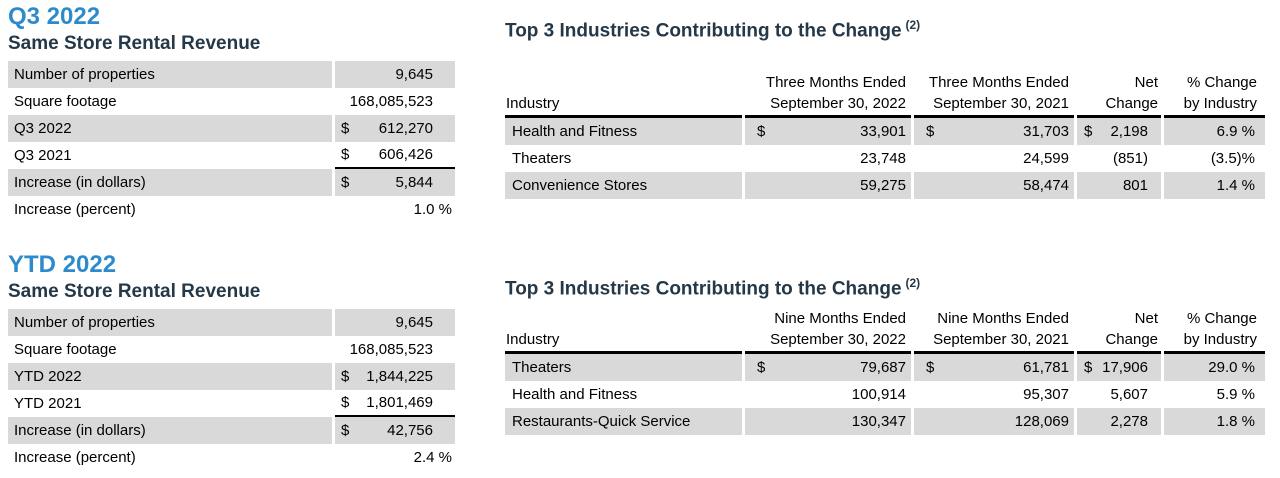 This screenshot has width=1280, height=478. I want to click on row-value-cell: $606,426, so click(395, 155).